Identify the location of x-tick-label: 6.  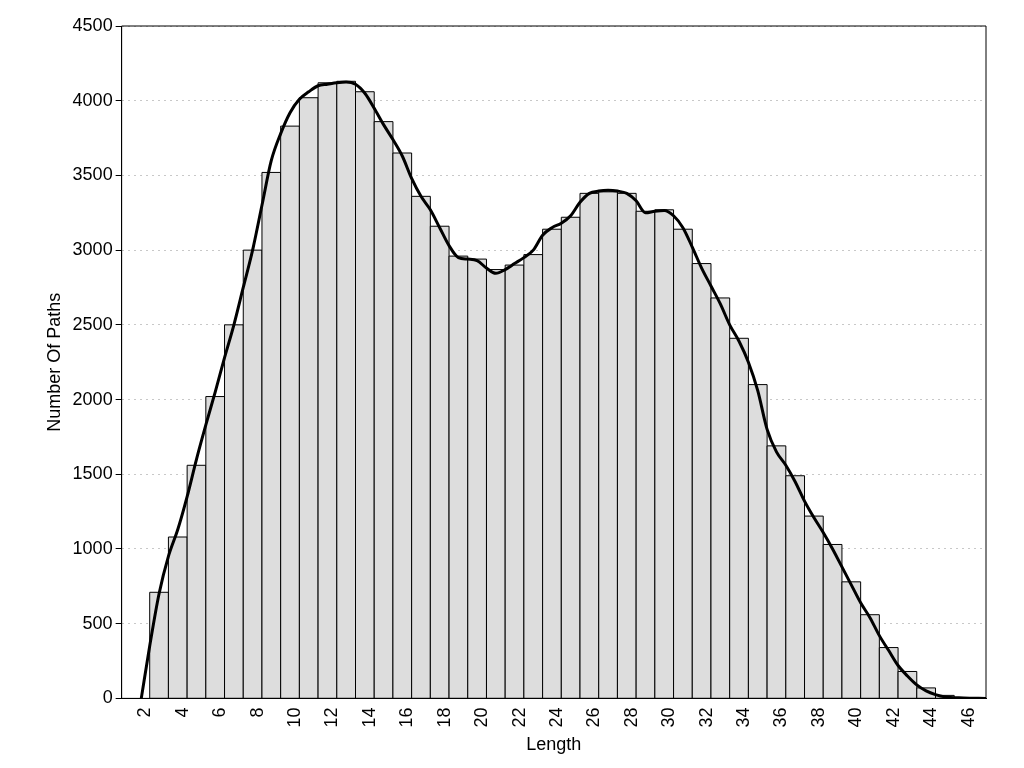
(219, 712).